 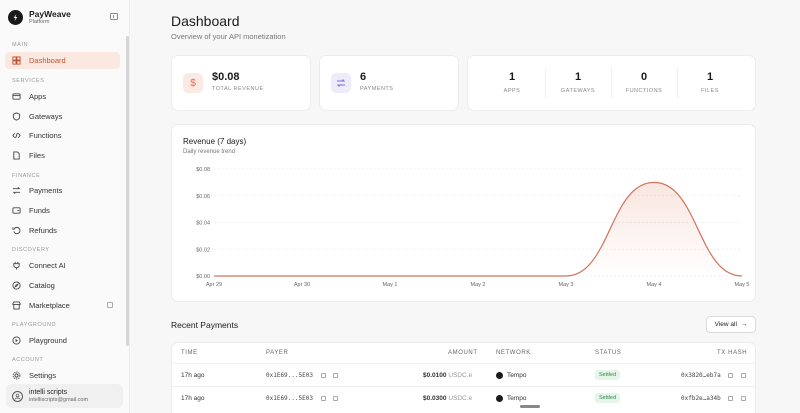 What do you see at coordinates (203, 250) in the screenshot?
I see `y-tick-label: $0.02` at bounding box center [203, 250].